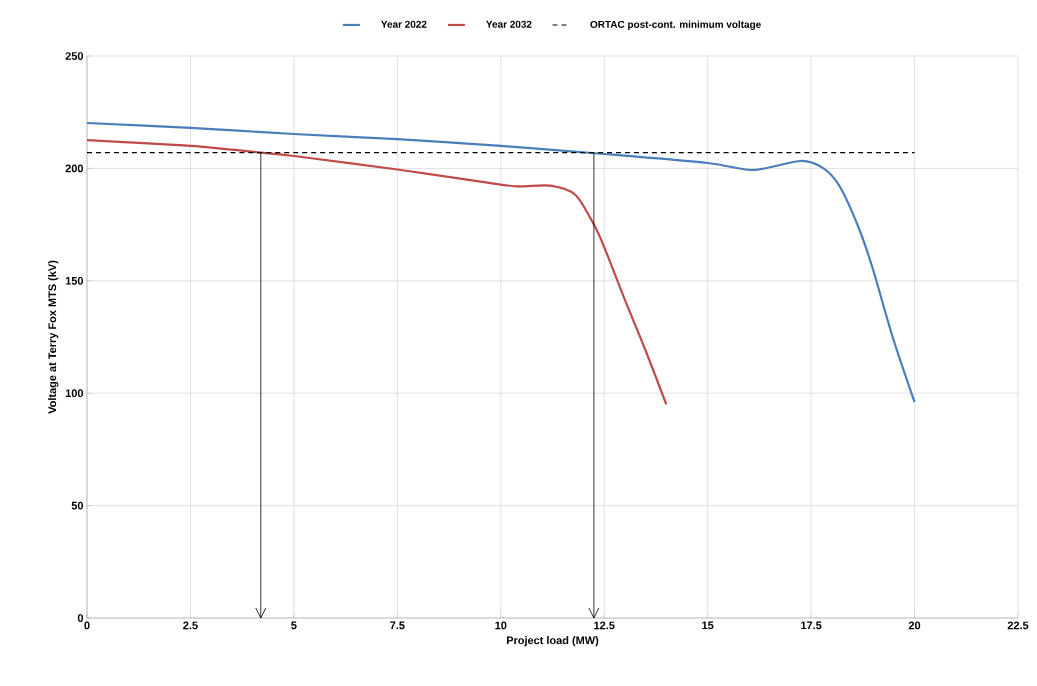  Describe the element at coordinates (87, 625) in the screenshot. I see `x-tick-label: 0` at that location.